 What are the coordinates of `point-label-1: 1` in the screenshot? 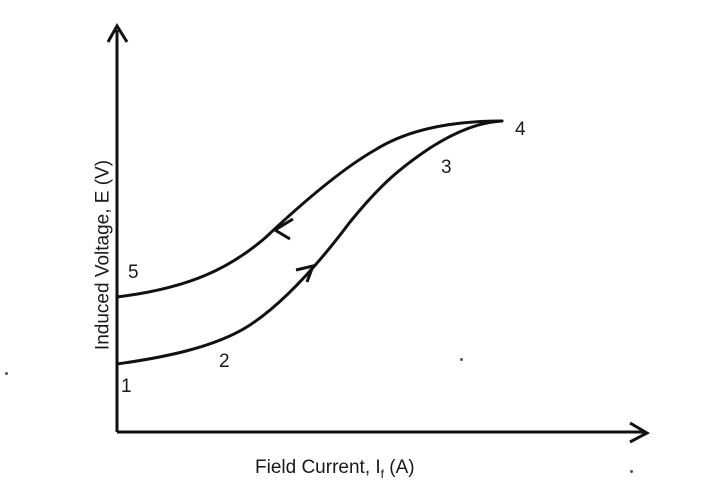 It's located at (126, 386).